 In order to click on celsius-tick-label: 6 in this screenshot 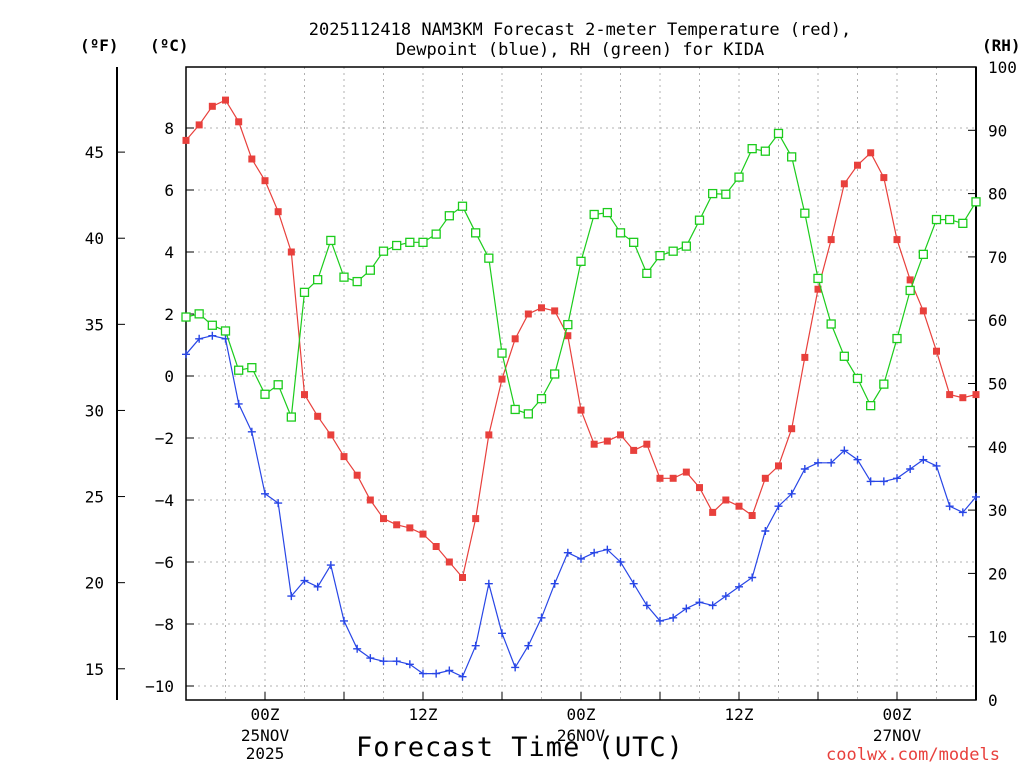, I will do `click(169, 190)`.